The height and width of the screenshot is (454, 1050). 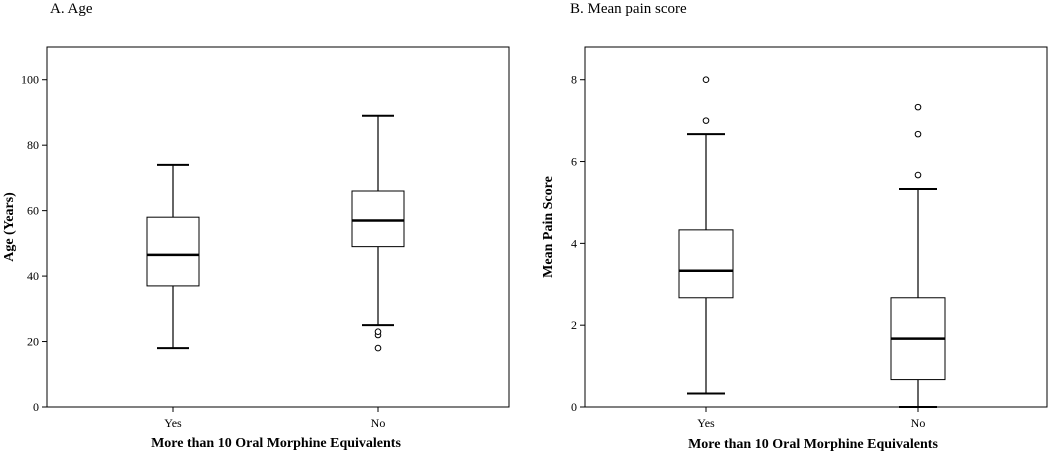 What do you see at coordinates (34, 243) in the screenshot?
I see `panel-a-y-axis: 0 20 40 60 80 100` at bounding box center [34, 243].